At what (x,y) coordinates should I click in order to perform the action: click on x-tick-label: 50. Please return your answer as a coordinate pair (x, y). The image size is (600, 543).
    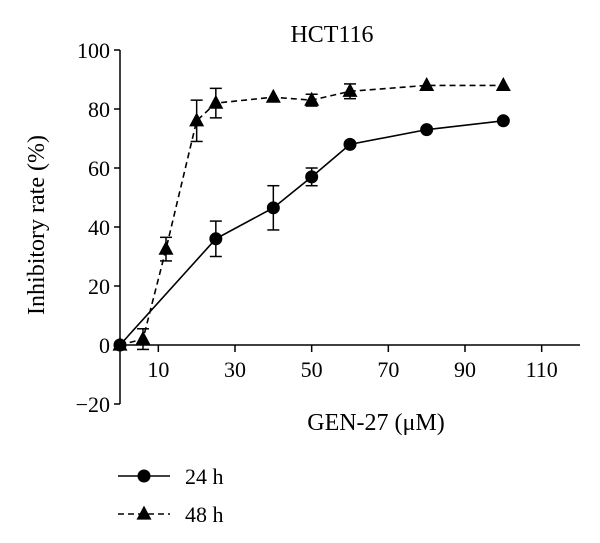
    Looking at the image, I should click on (312, 369).